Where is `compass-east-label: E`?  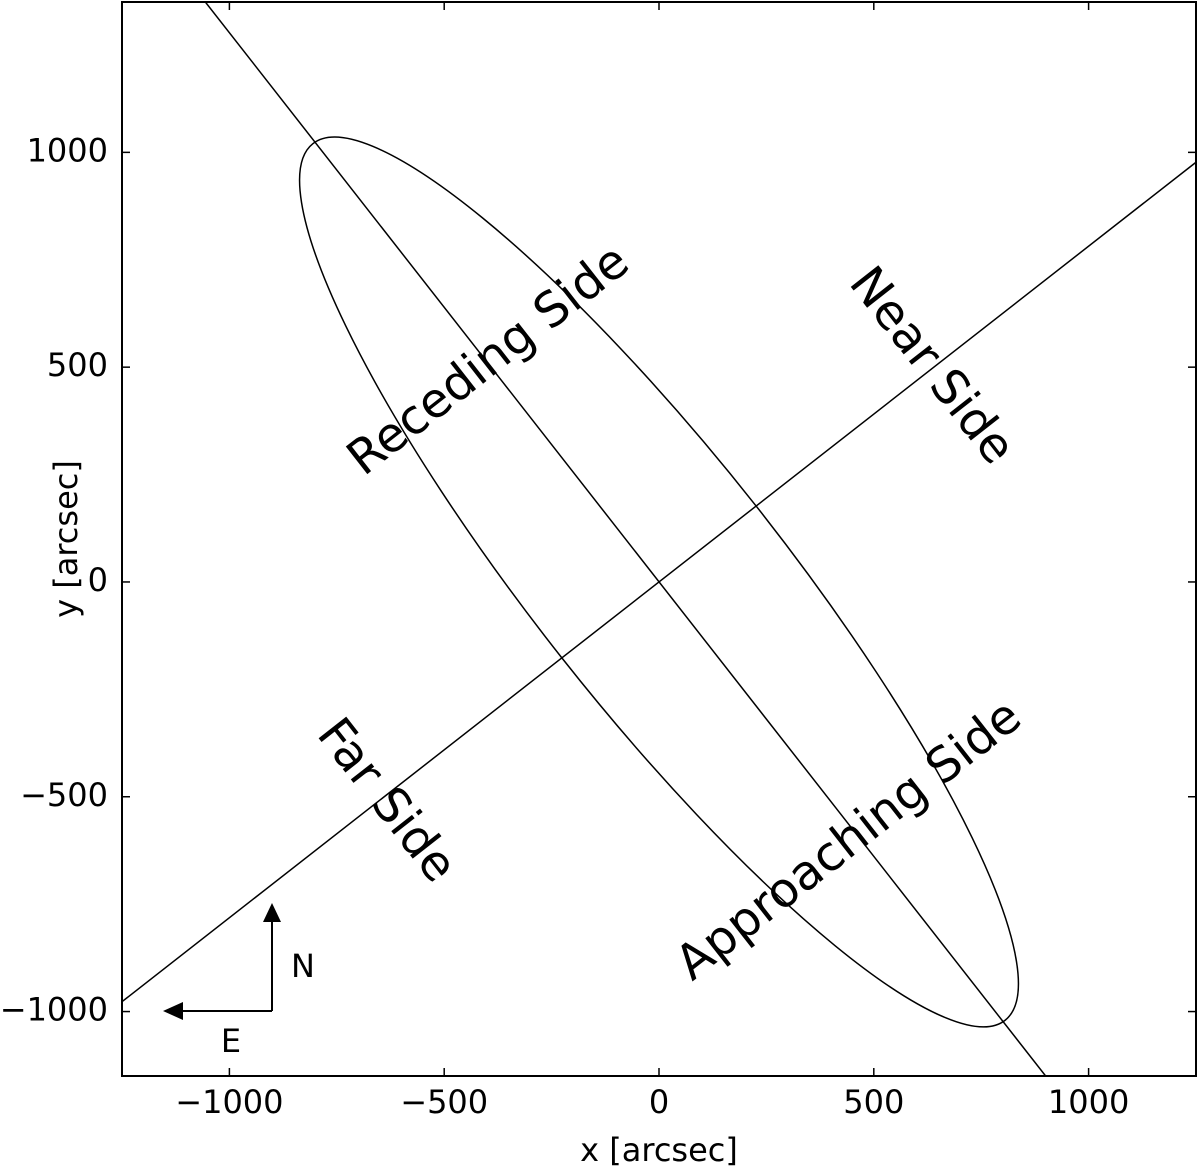 compass-east-label: E is located at coordinates (231, 1041).